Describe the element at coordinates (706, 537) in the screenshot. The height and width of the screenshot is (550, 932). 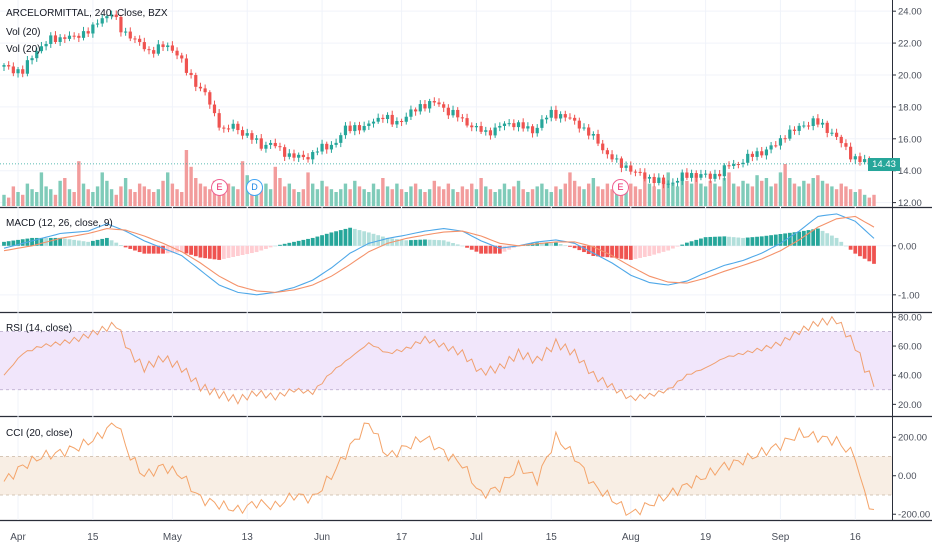
I see `x-tick-label: 19` at that location.